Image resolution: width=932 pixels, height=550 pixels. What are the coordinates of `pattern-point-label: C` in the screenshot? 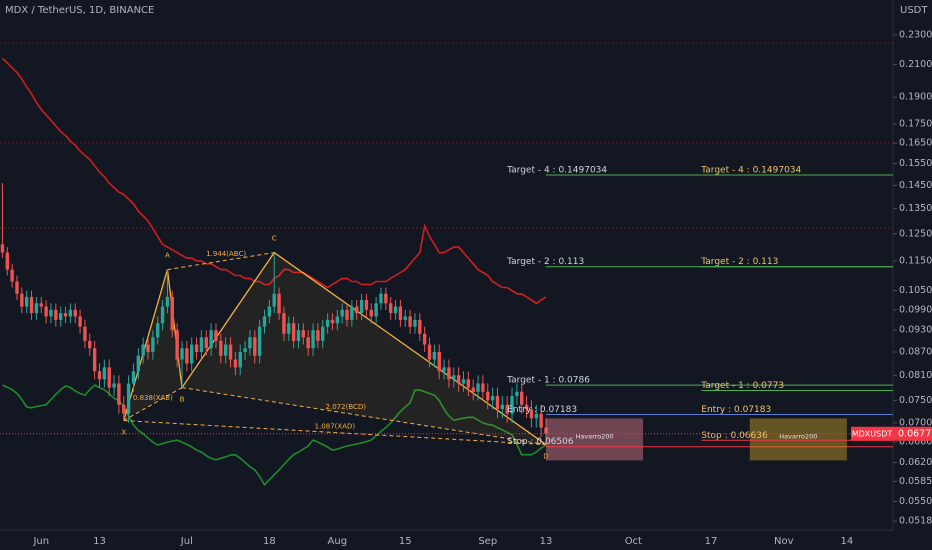 It's located at (274, 239).